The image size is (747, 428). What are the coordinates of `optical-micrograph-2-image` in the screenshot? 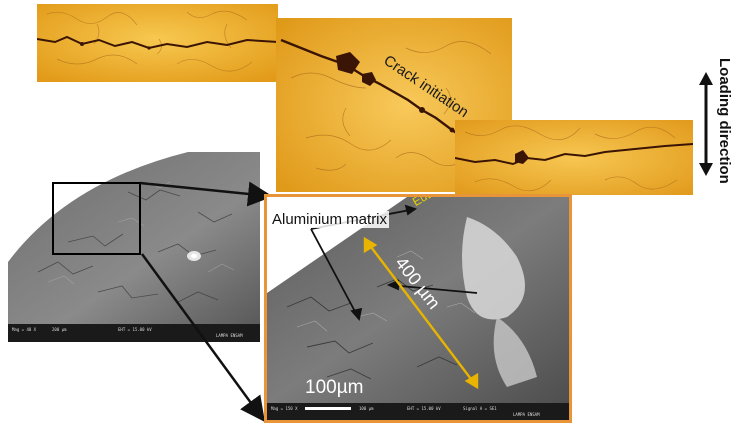 It's located at (394, 105).